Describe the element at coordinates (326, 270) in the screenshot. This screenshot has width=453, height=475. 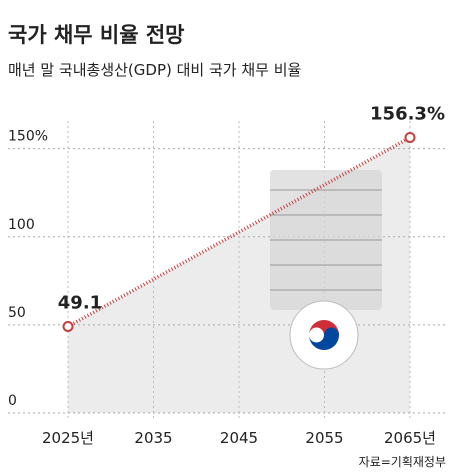
I see `illustration` at that location.